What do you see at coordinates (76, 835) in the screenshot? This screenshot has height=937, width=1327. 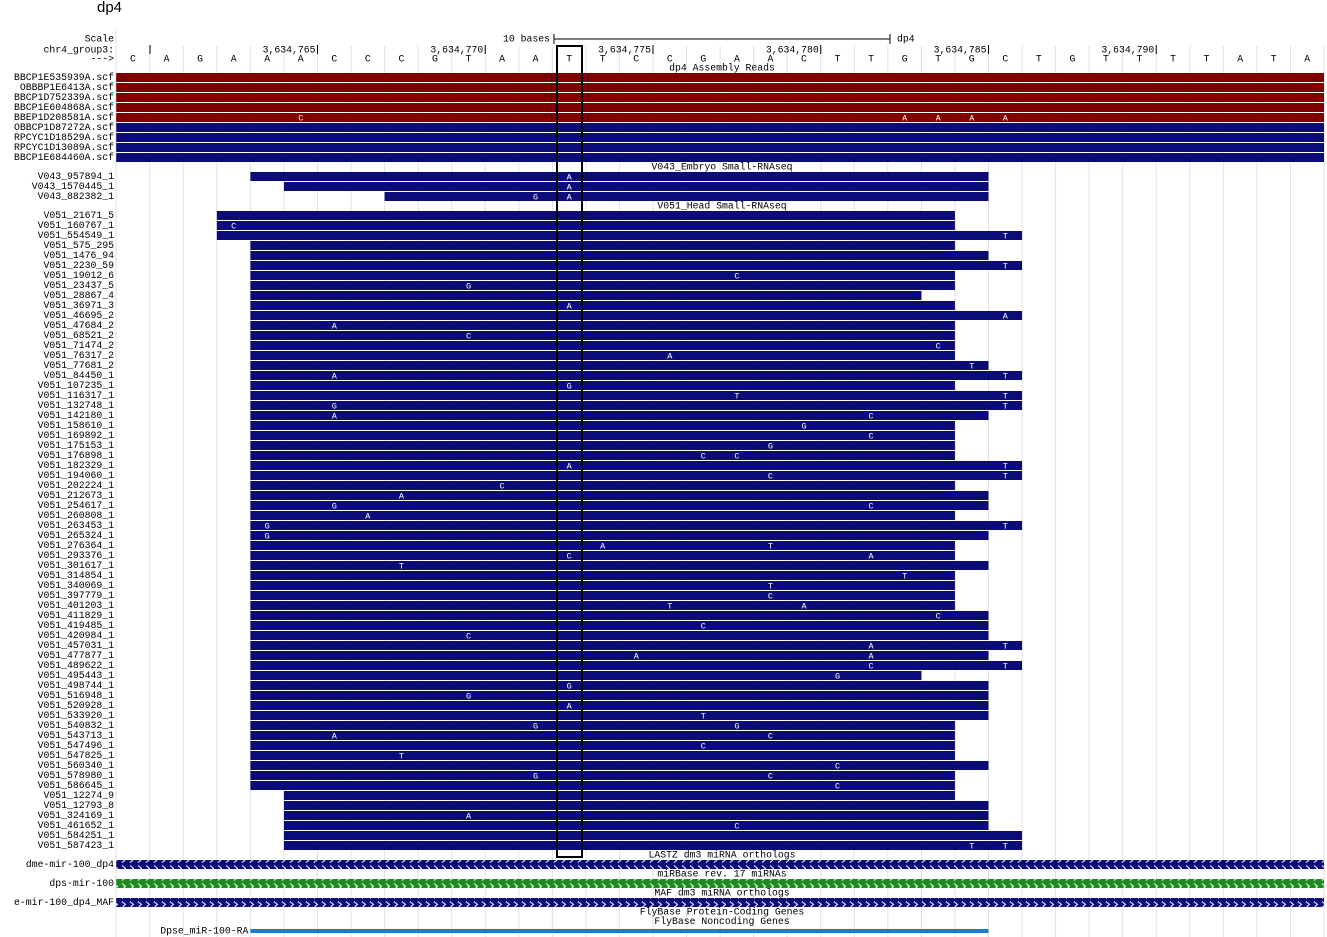 I see `read-label: V051_584251_1` at bounding box center [76, 835].